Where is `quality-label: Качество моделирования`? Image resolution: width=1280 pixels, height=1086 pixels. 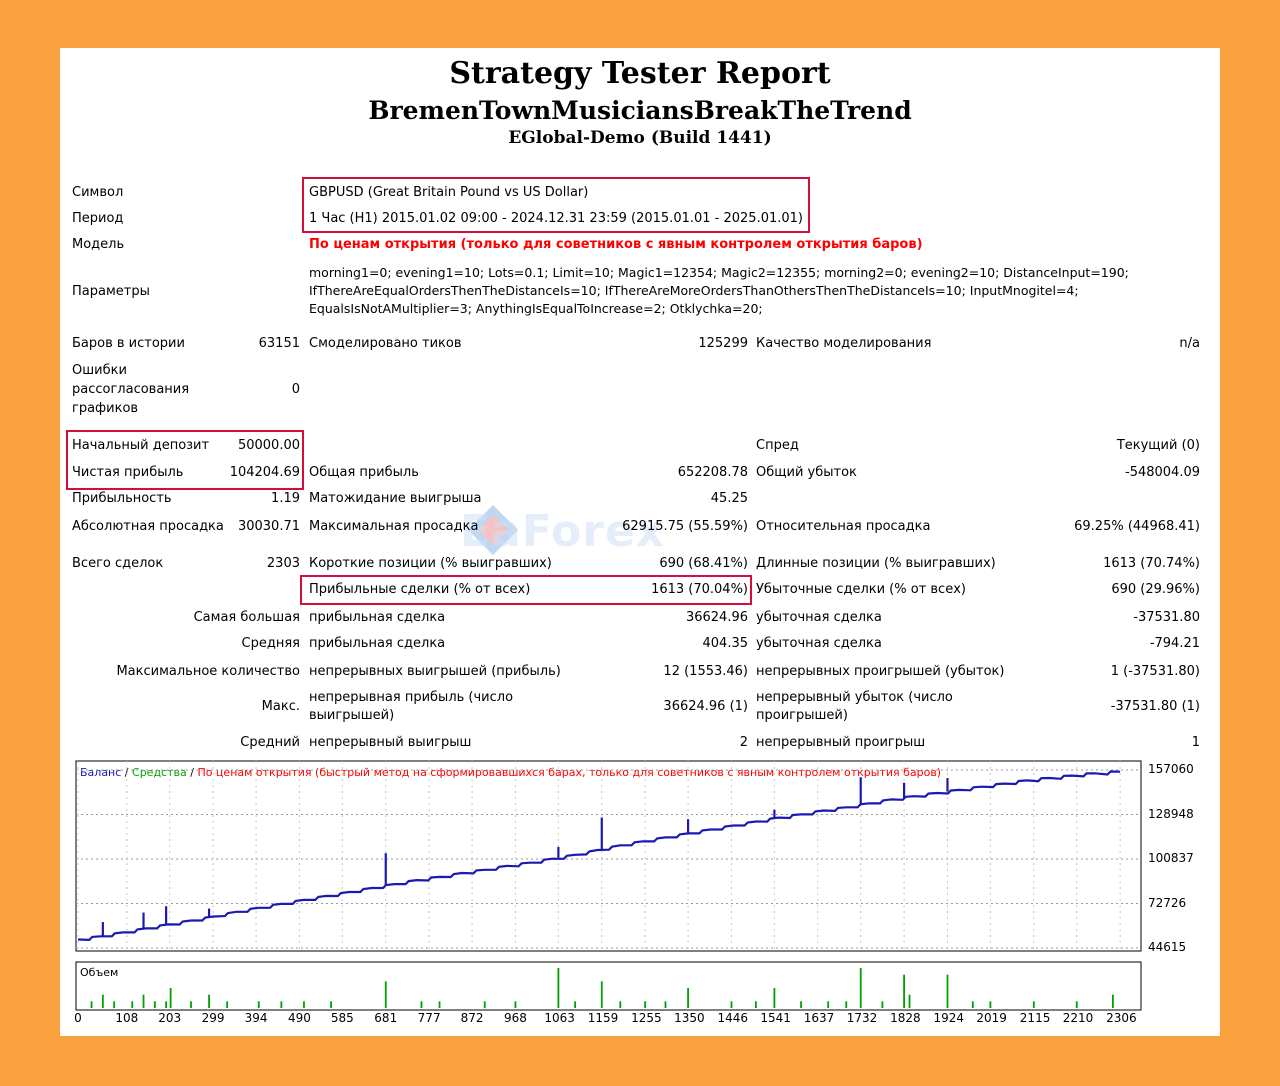 quality-label: Качество моделирования is located at coordinates (844, 343).